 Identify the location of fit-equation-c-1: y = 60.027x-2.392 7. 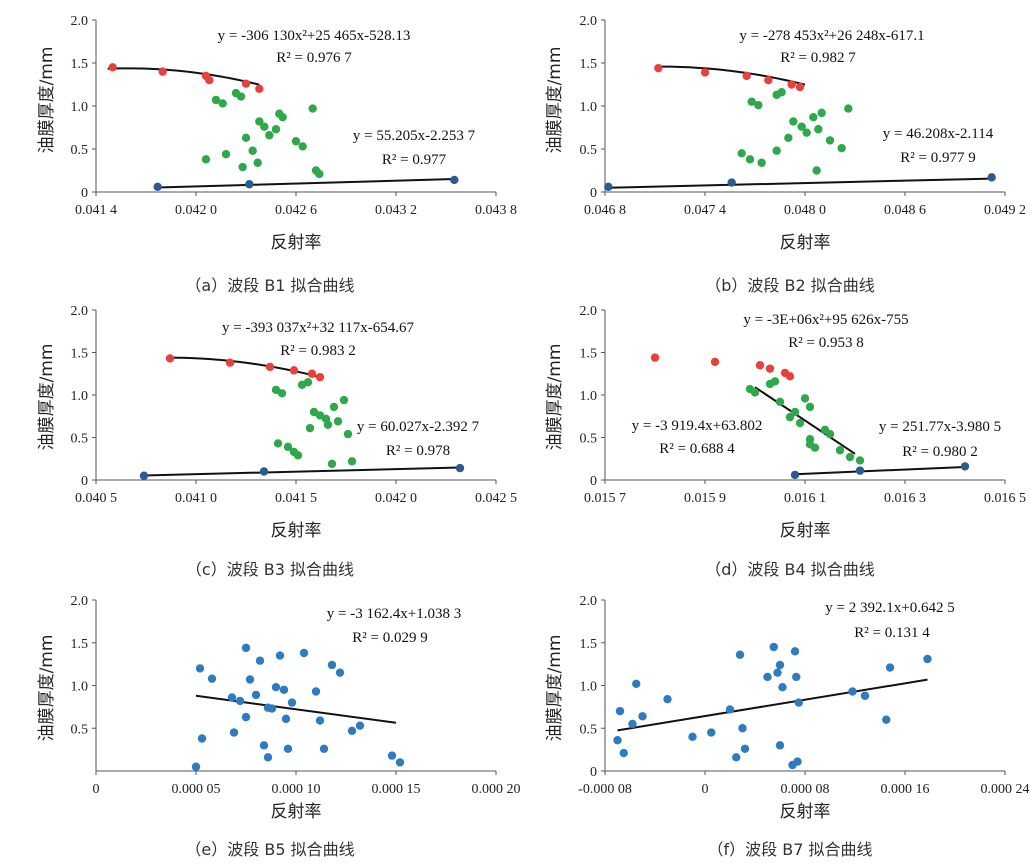
(418, 427).